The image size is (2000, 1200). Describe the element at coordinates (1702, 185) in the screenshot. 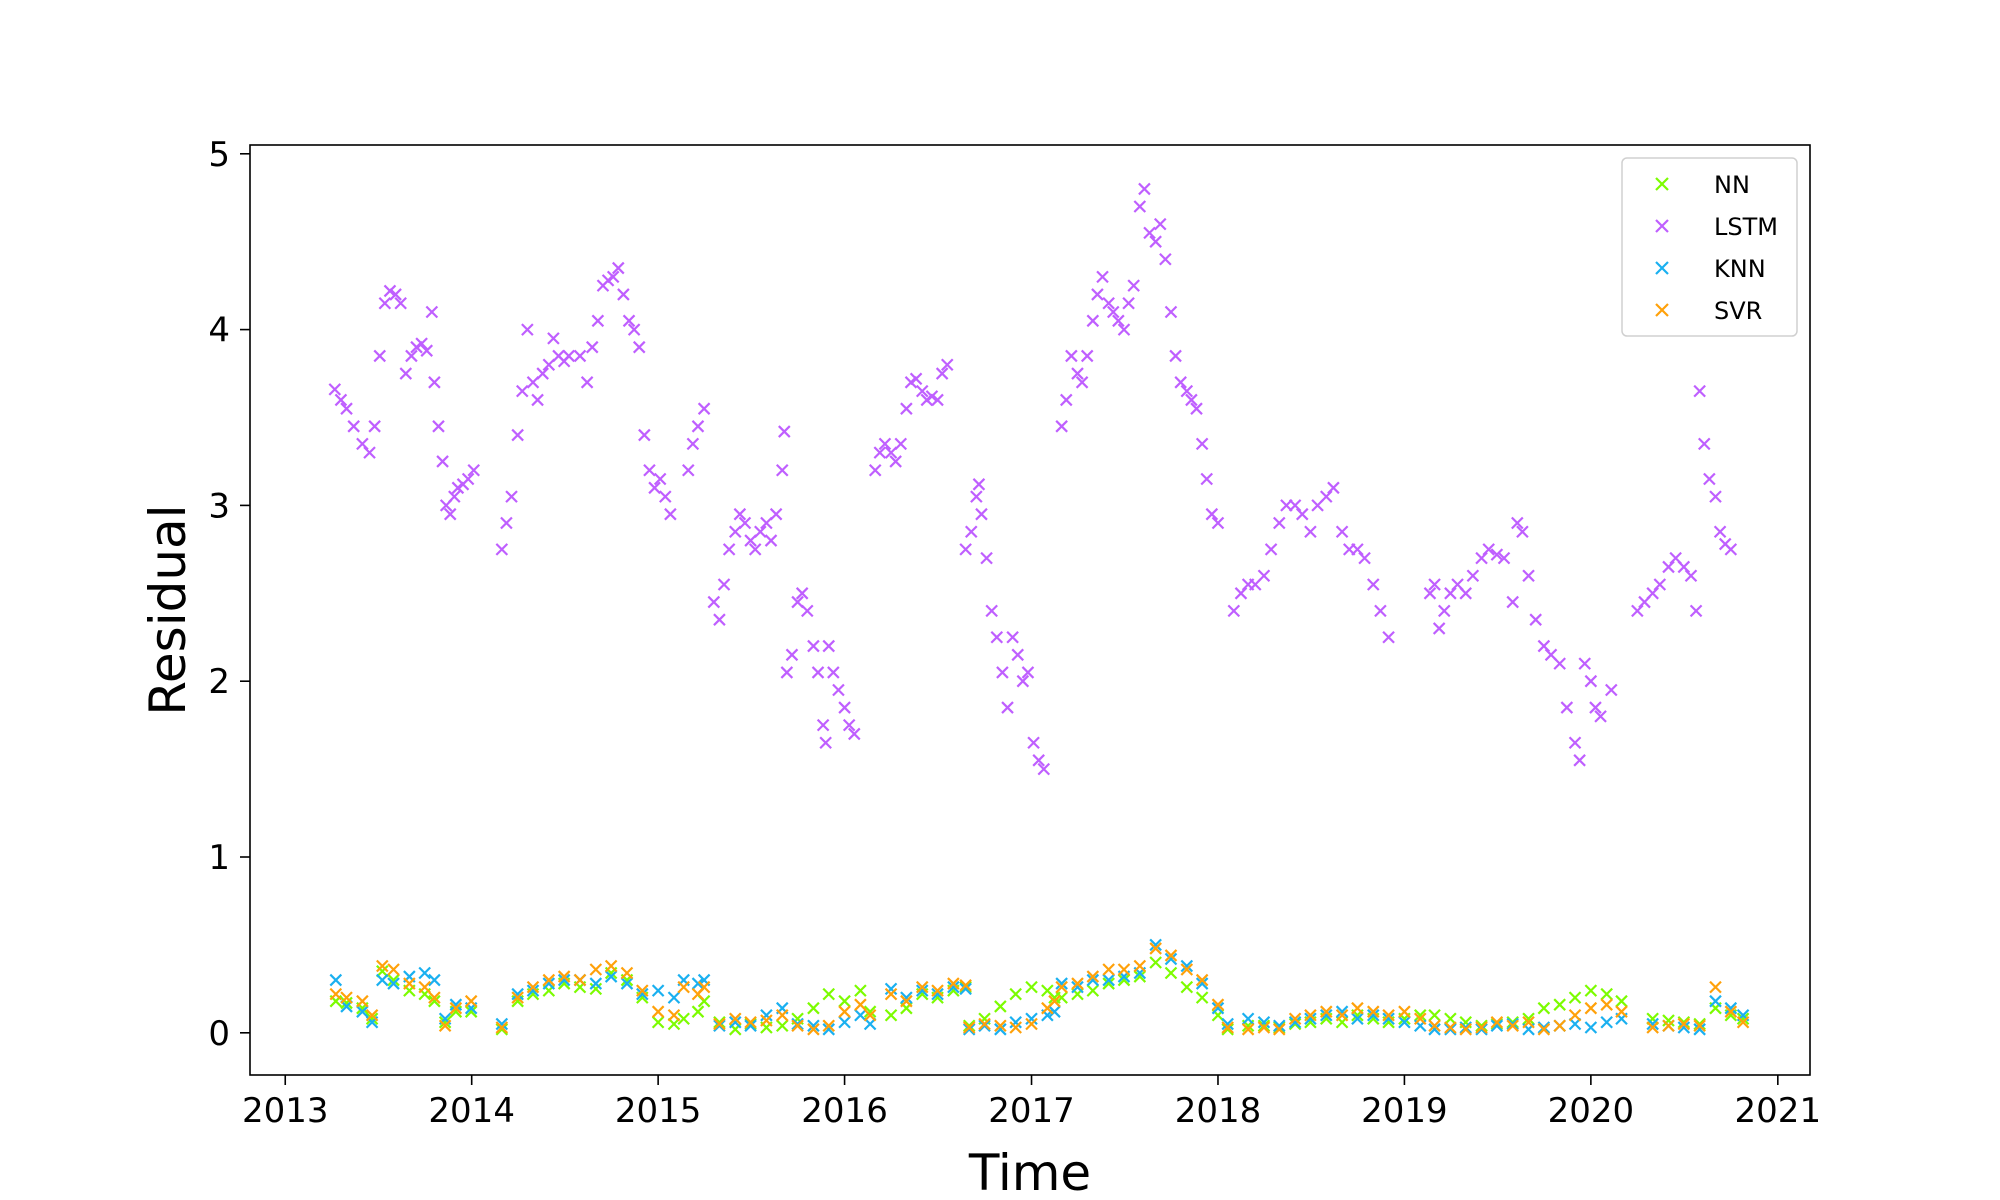

I see `legend-item: NN` at that location.